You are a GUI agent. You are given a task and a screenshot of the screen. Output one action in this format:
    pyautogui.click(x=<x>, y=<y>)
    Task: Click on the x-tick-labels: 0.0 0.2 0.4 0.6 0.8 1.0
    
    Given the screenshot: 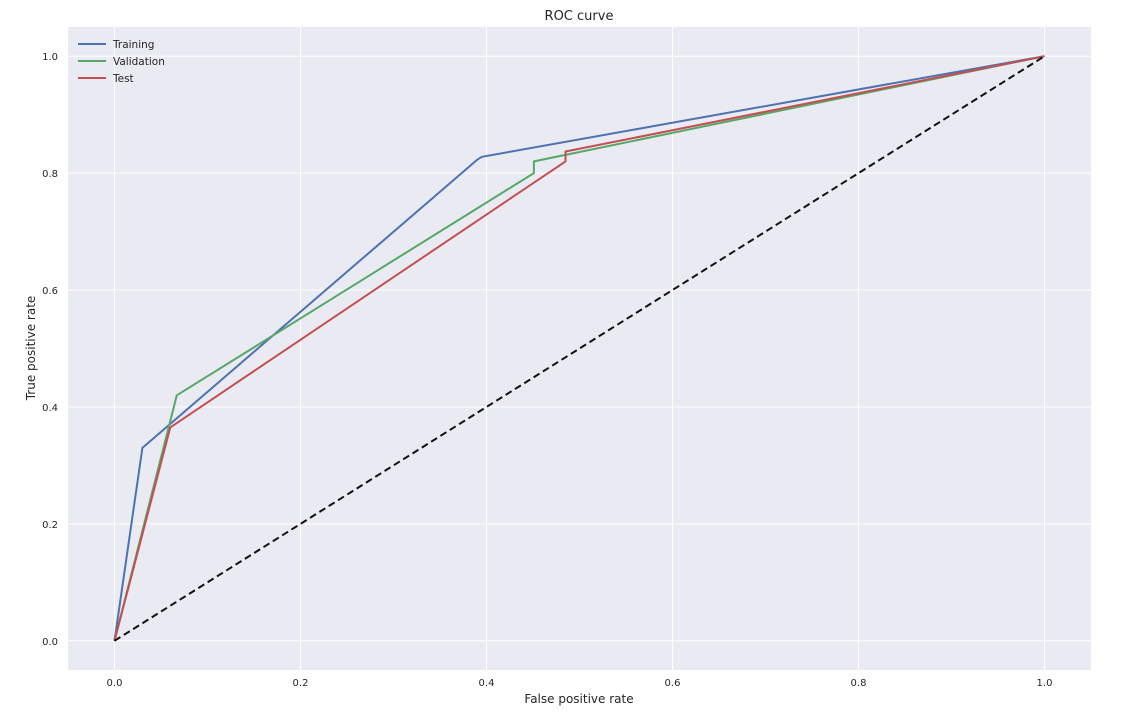 What is the action you would take?
    pyautogui.click(x=580, y=683)
    